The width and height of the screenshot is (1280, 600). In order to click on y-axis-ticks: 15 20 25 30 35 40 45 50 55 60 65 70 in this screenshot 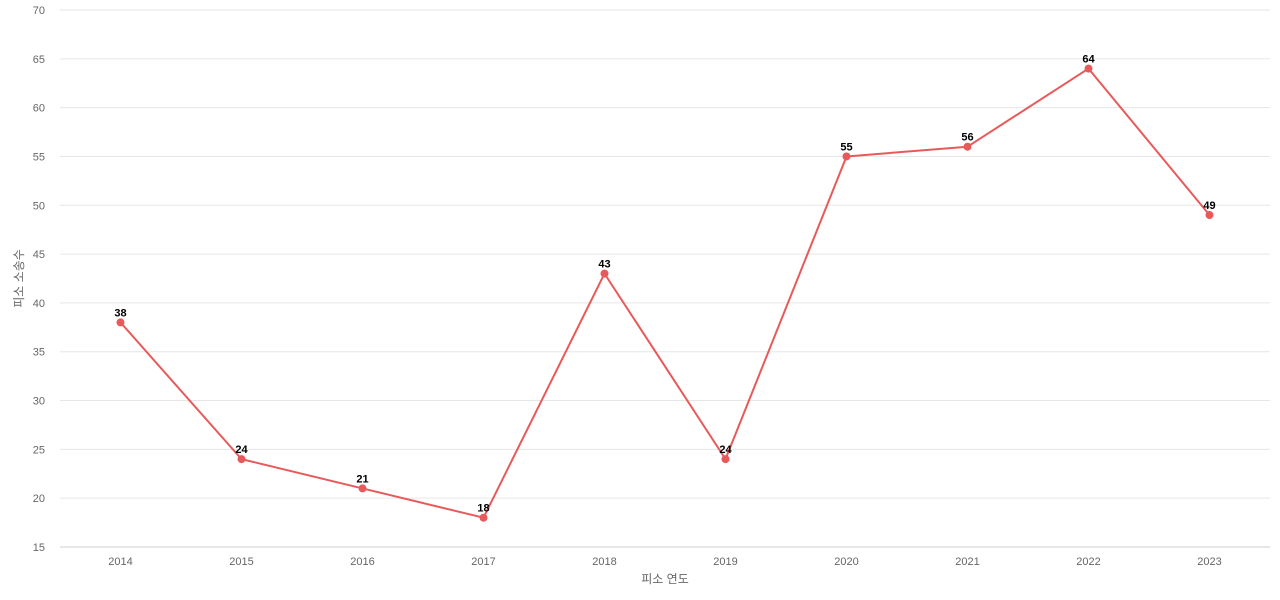, I will do `click(39, 279)`.